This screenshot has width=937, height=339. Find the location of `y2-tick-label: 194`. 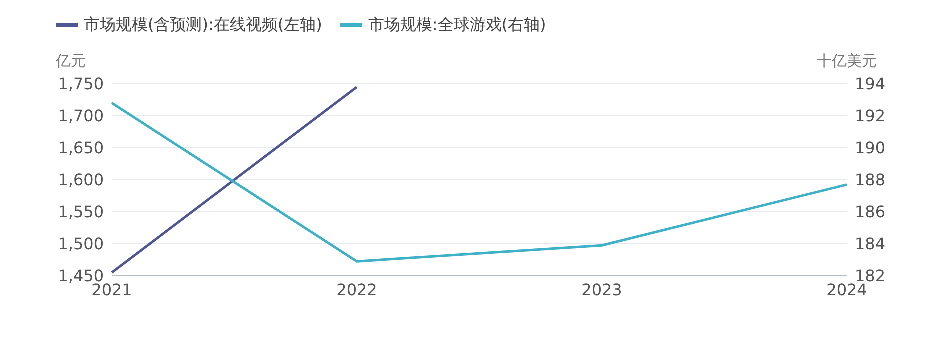

y2-tick-label: 194 is located at coordinates (870, 84).